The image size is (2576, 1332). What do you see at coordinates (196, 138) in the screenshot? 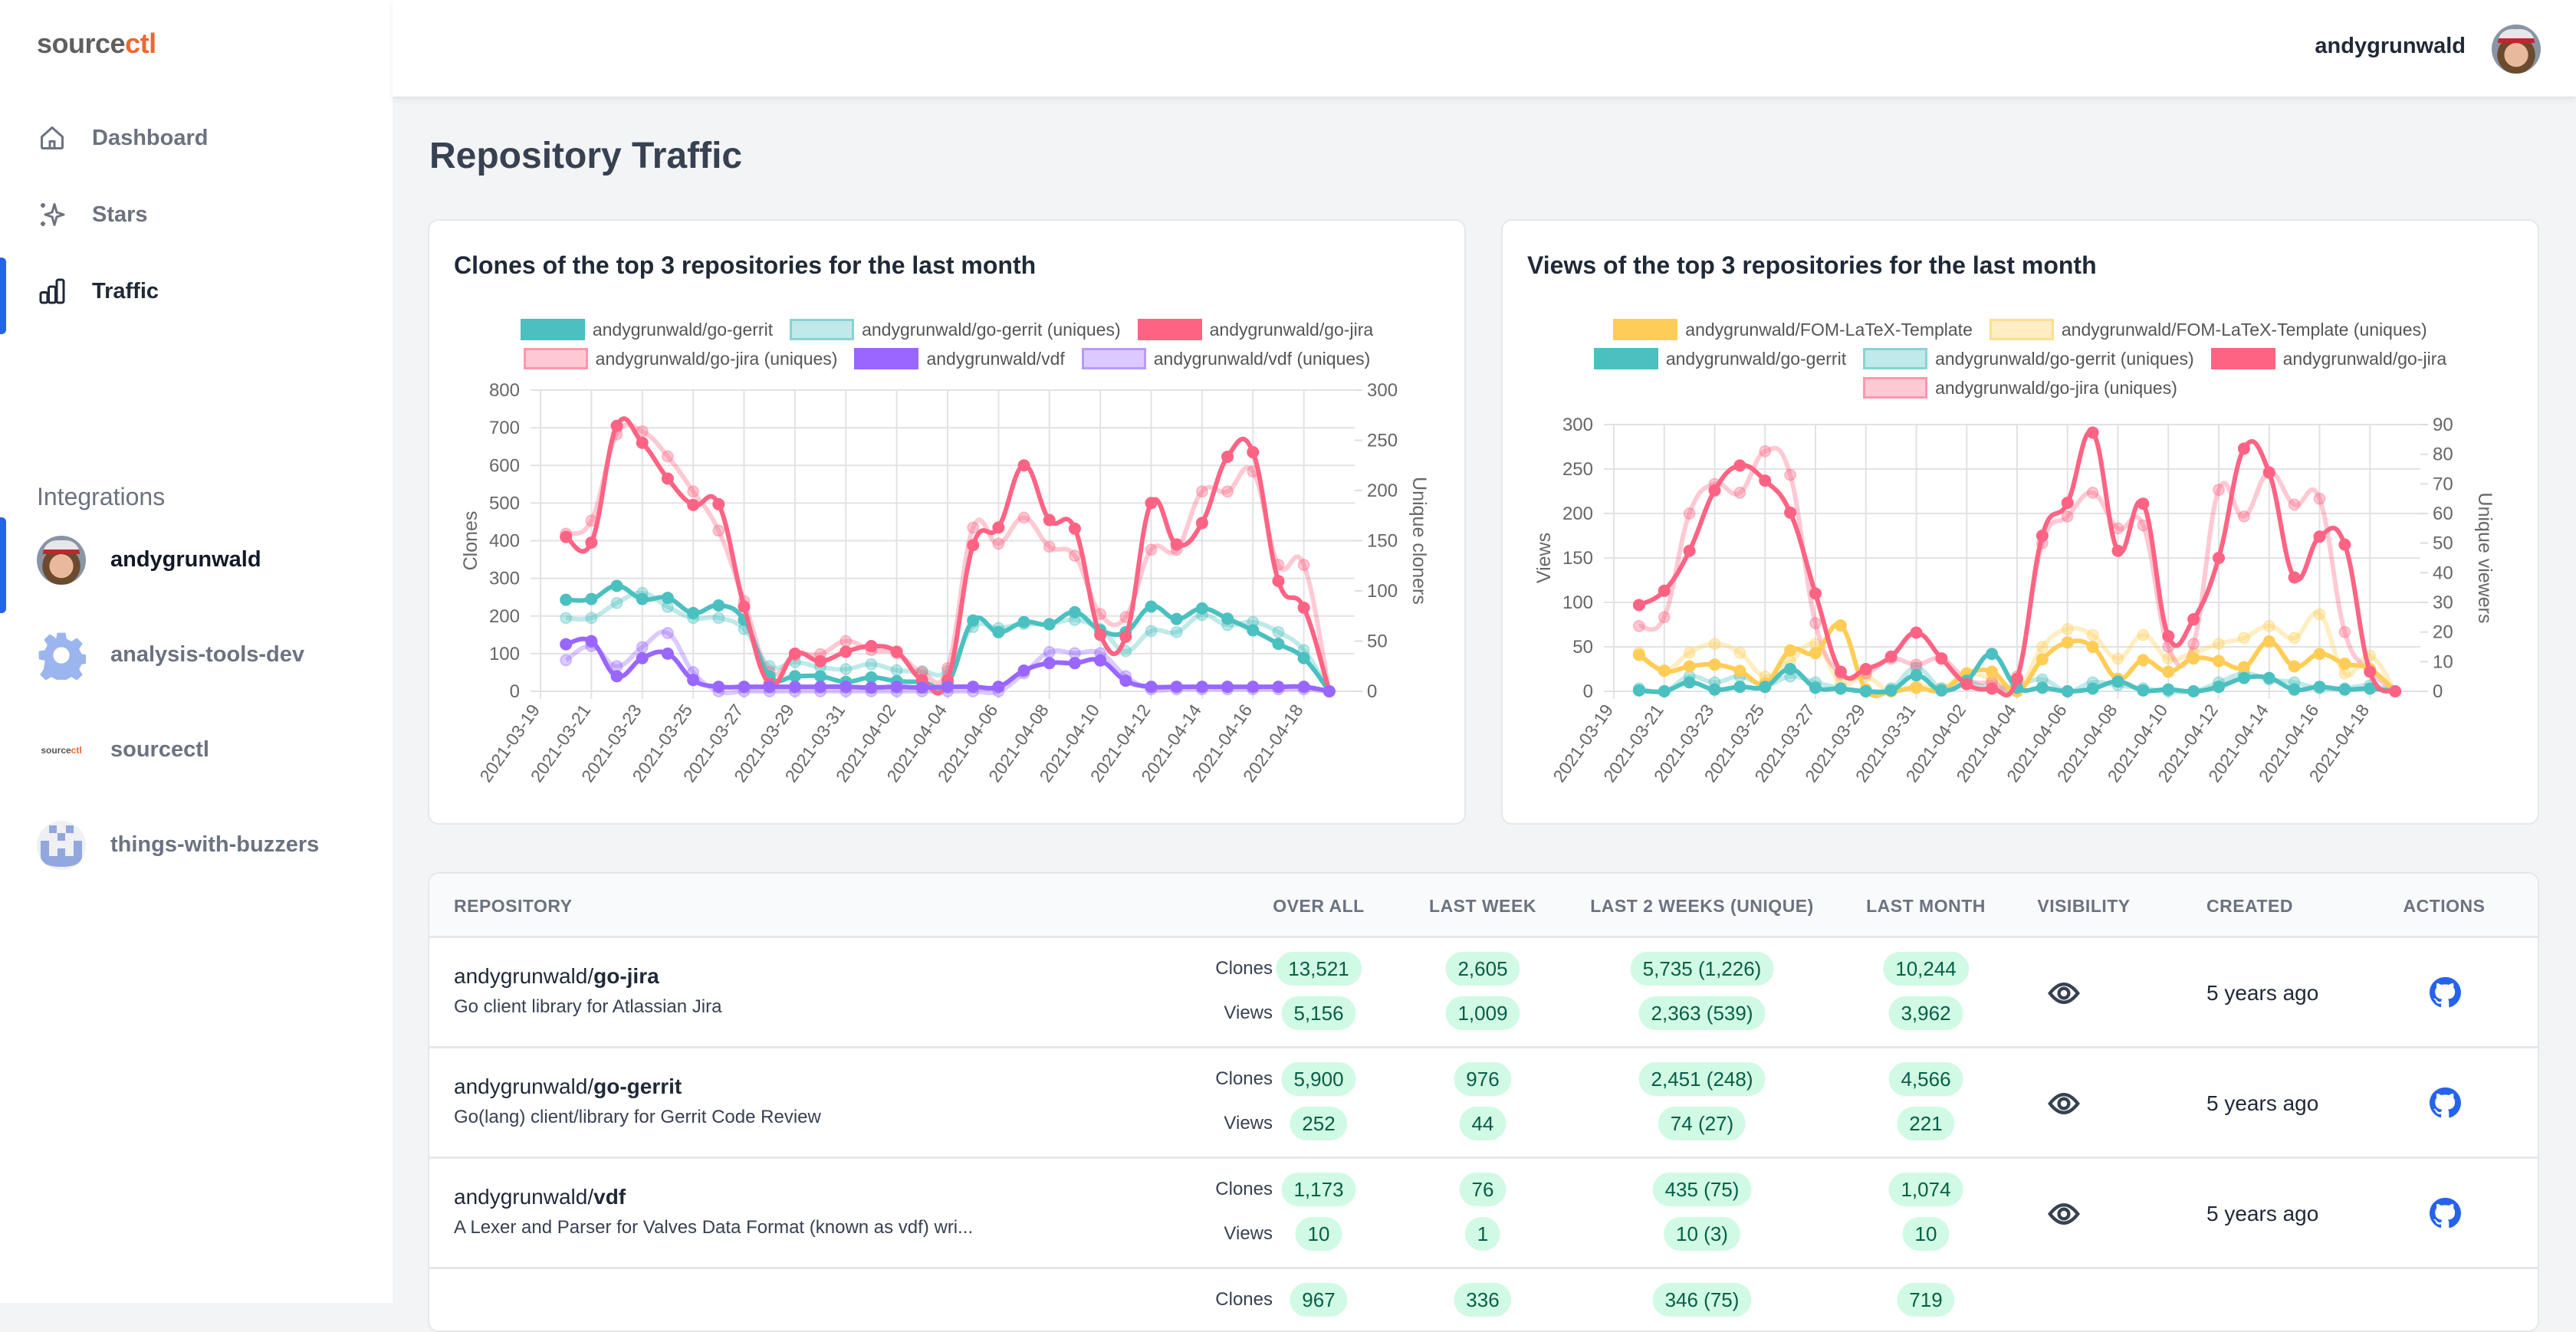
I see `sidebar-item-dashboard: Dashboard` at bounding box center [196, 138].